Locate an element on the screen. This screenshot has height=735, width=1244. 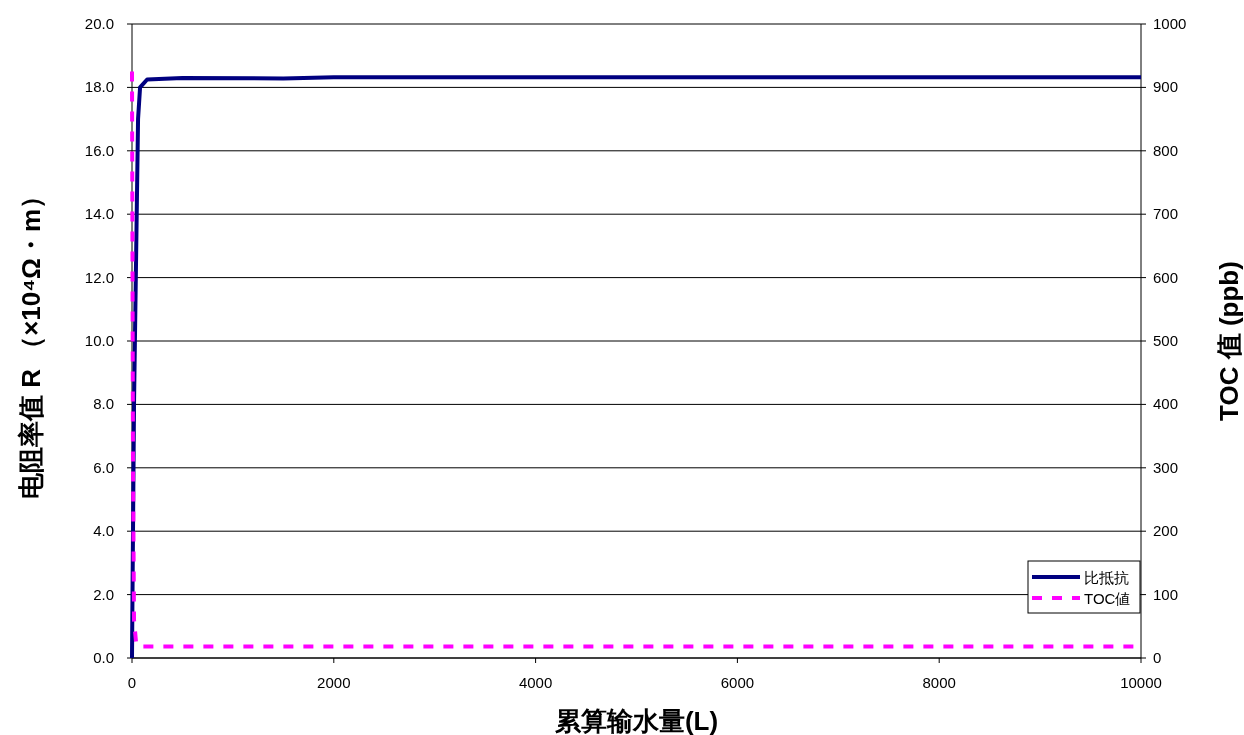
legend-label: 比抵抗 is located at coordinates (1106, 577).